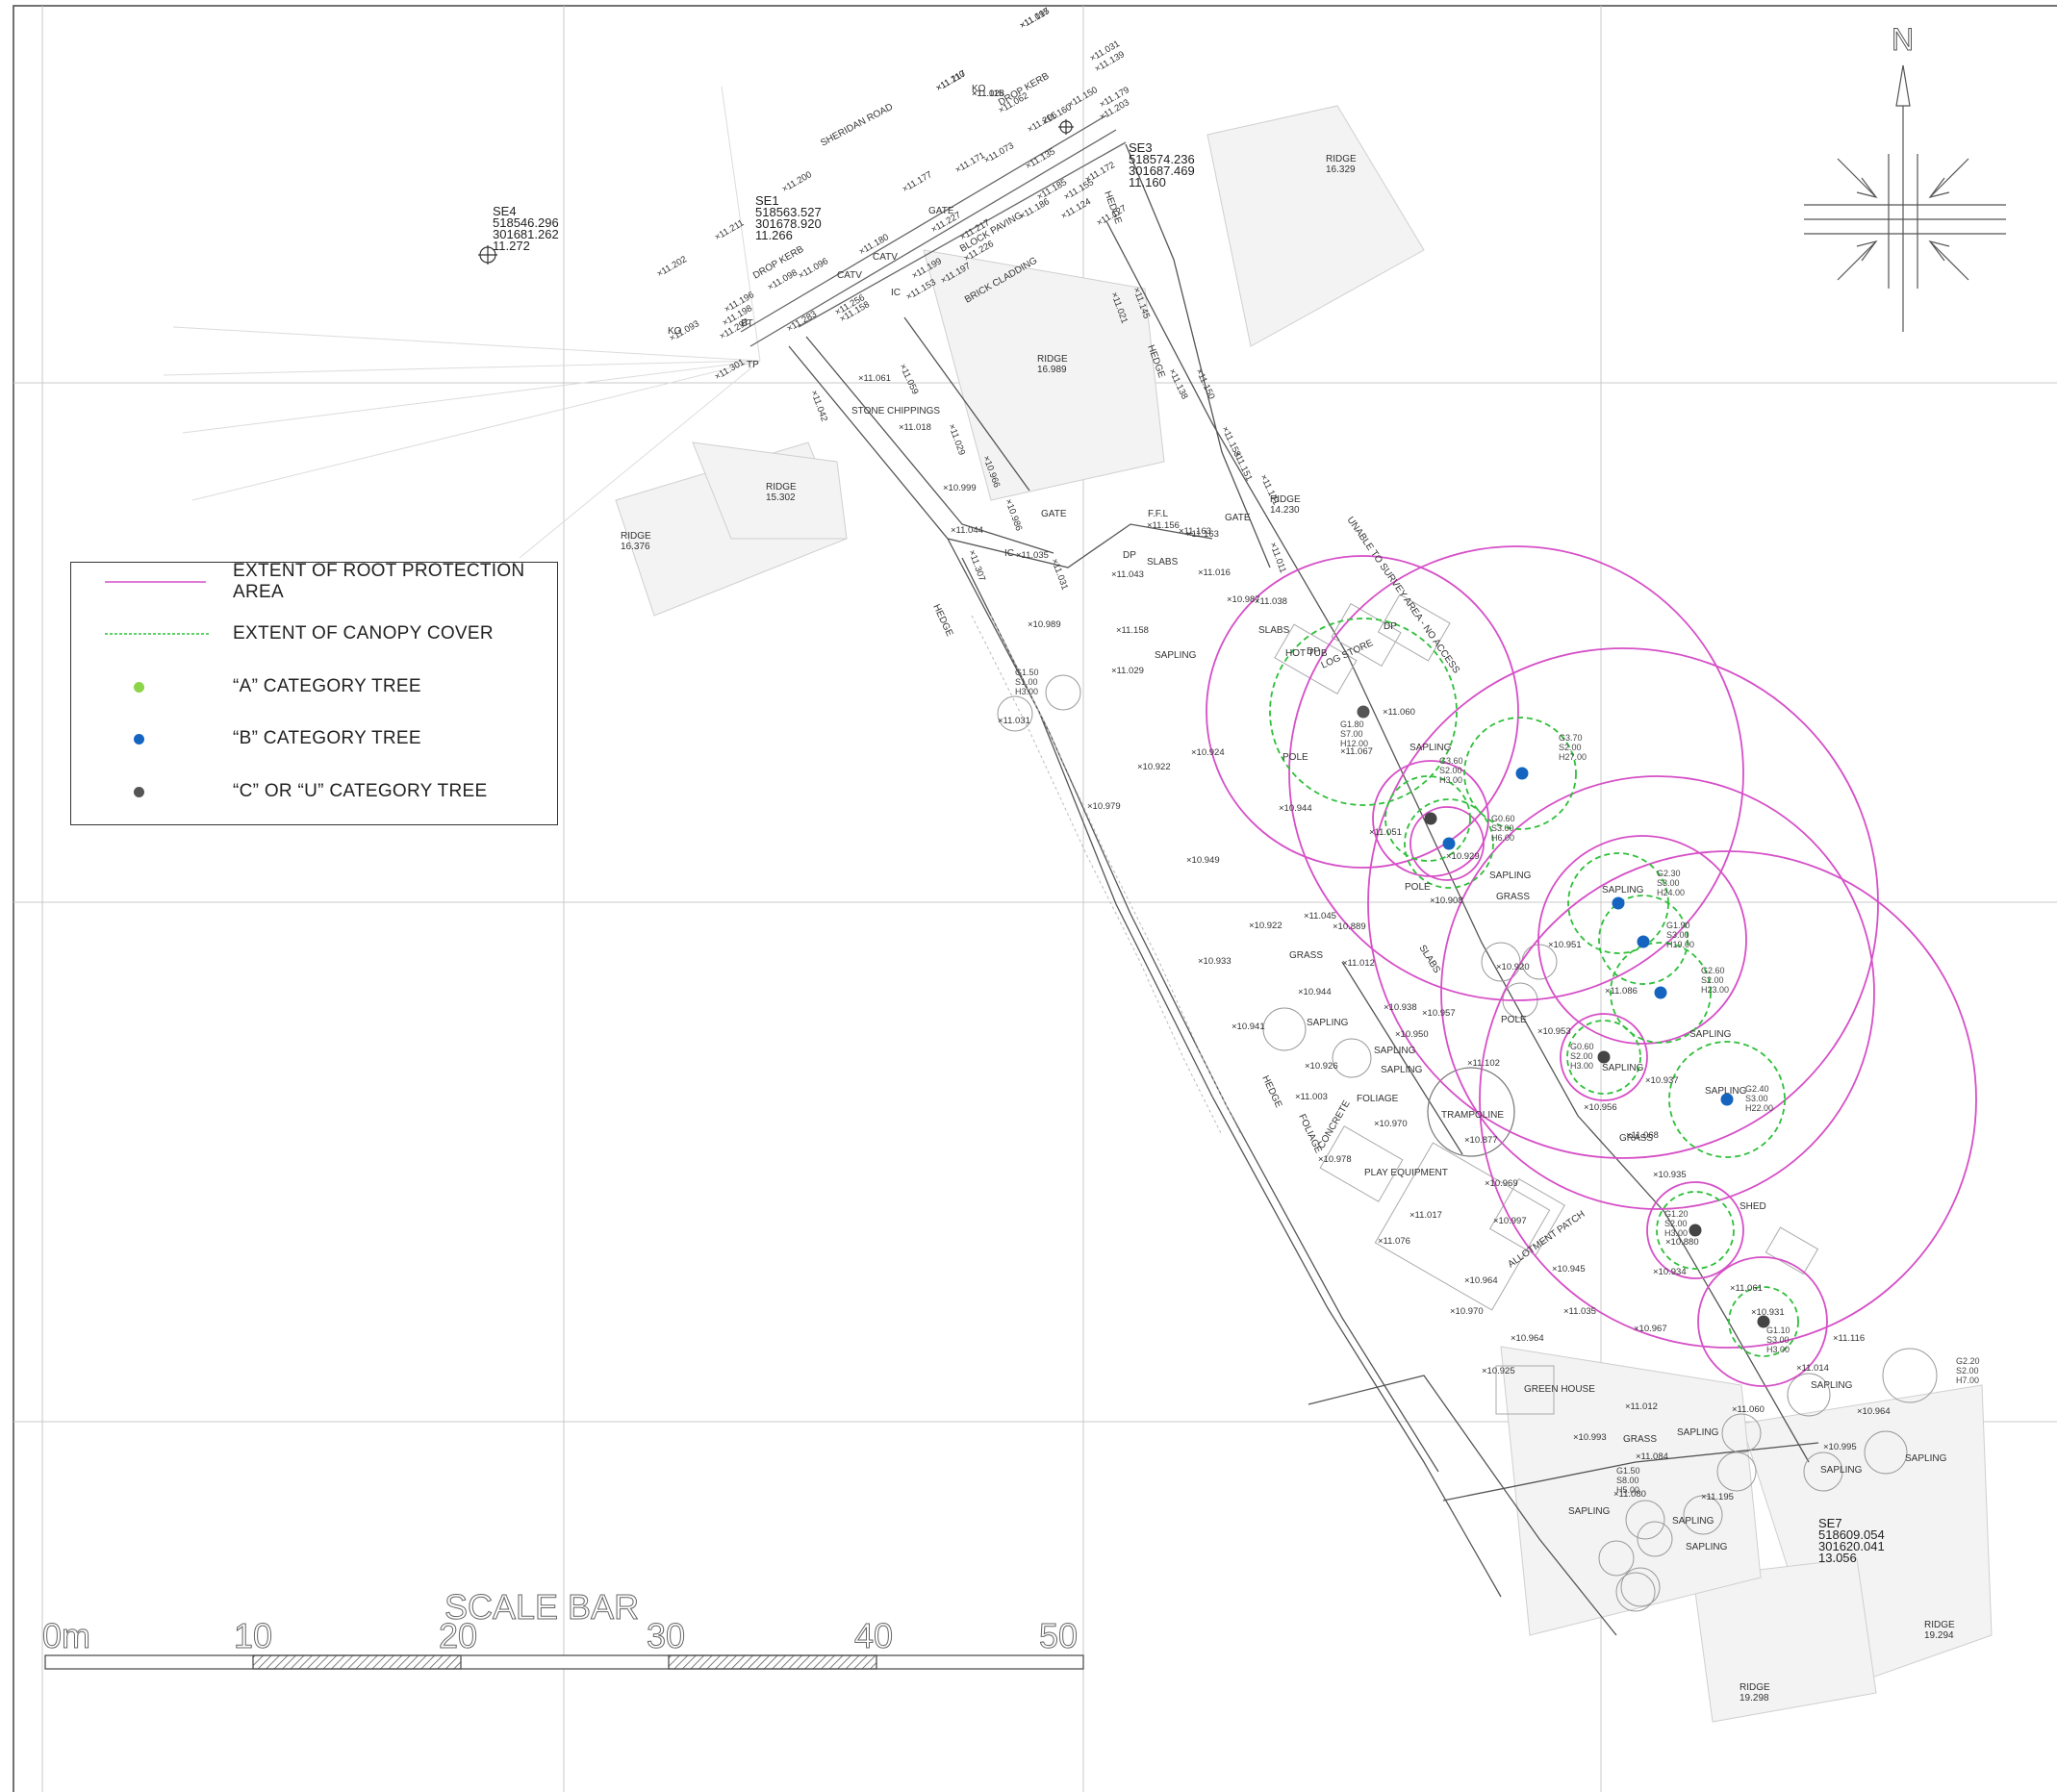  Describe the element at coordinates (564, 1662) in the screenshot. I see `scale-bar` at that location.